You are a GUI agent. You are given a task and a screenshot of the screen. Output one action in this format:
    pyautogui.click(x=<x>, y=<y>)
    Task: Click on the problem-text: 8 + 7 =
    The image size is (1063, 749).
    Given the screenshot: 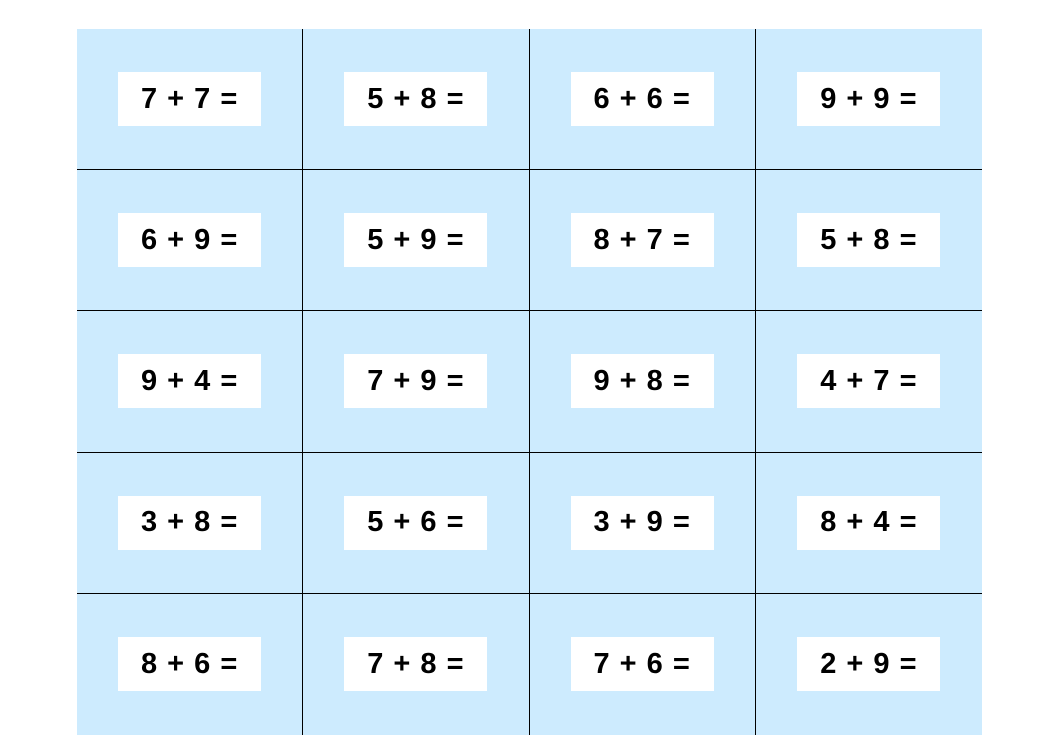 What is the action you would take?
    pyautogui.click(x=642, y=240)
    